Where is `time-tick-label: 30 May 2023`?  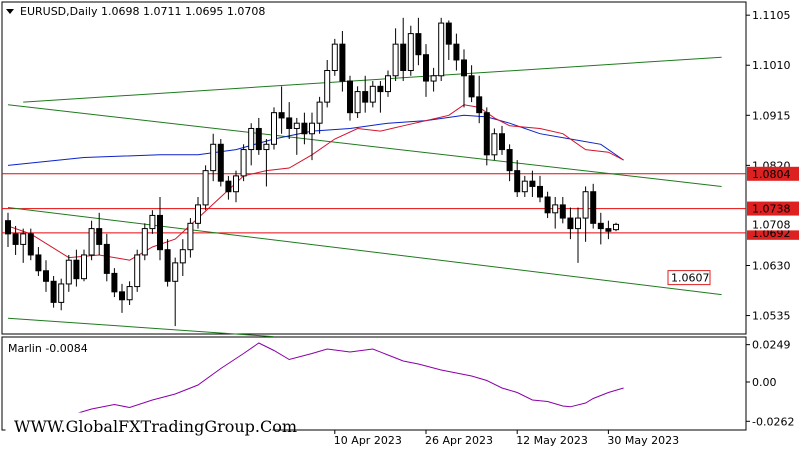 time-tick-label: 30 May 2023 is located at coordinates (643, 440).